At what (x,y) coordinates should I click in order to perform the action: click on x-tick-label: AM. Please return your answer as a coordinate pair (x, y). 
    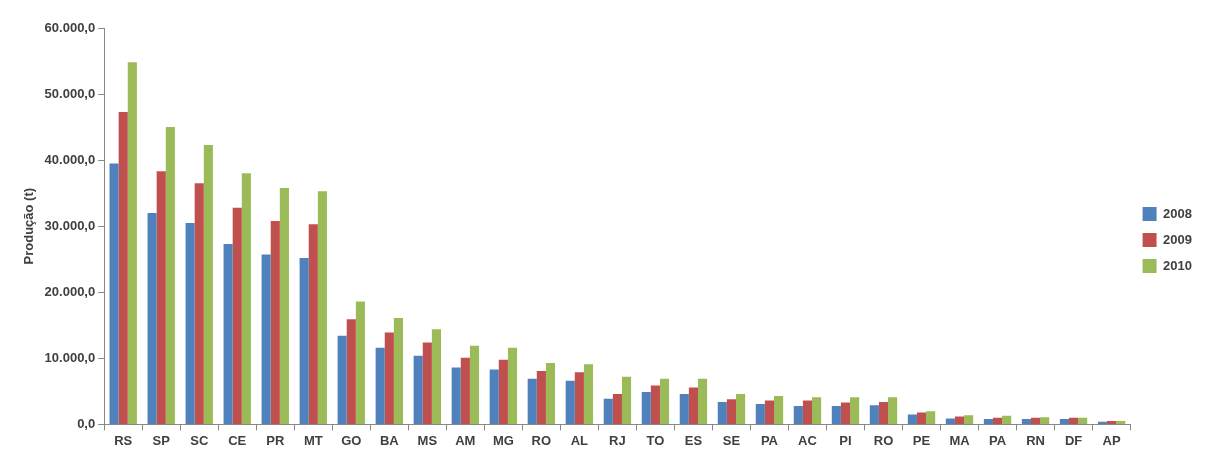
    Looking at the image, I should click on (465, 440).